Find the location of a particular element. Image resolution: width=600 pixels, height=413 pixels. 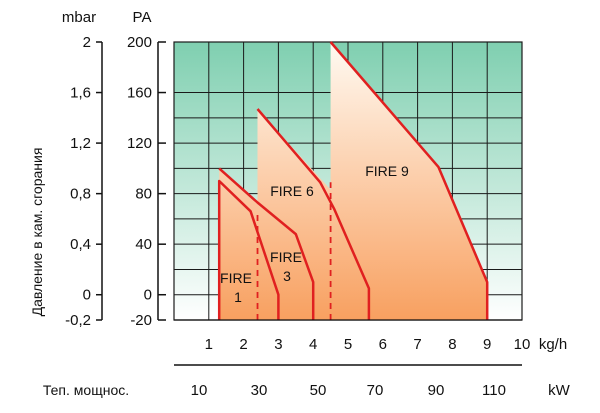

x-tick-label: 8 is located at coordinates (452, 344).